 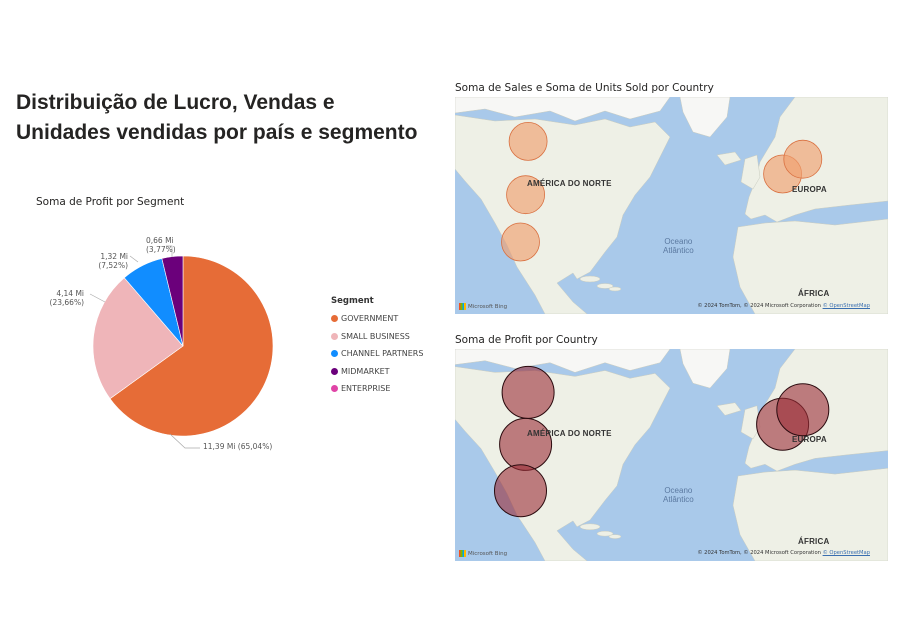 What do you see at coordinates (370, 319) in the screenshot?
I see `legend-label: GOVERNMENT` at bounding box center [370, 319].